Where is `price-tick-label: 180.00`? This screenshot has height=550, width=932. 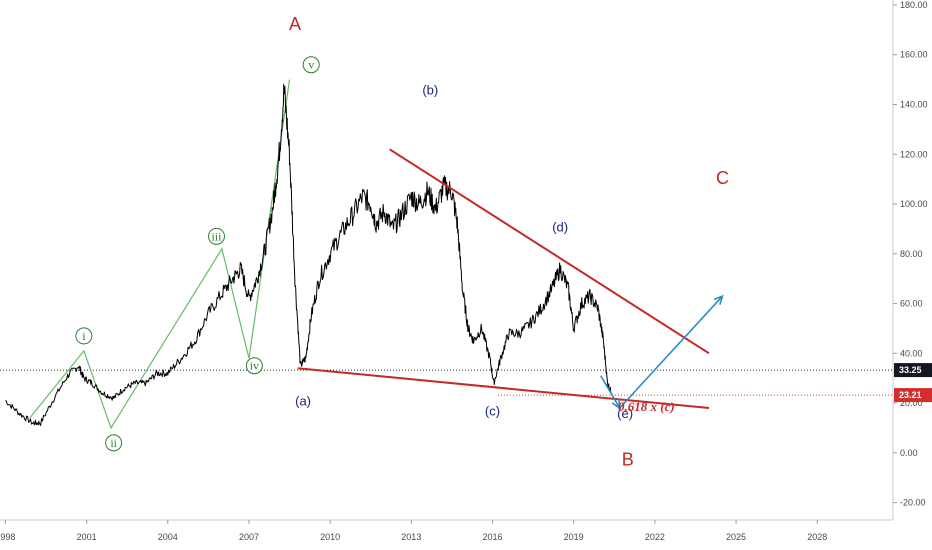
price-tick-label: 180.00 is located at coordinates (914, 5).